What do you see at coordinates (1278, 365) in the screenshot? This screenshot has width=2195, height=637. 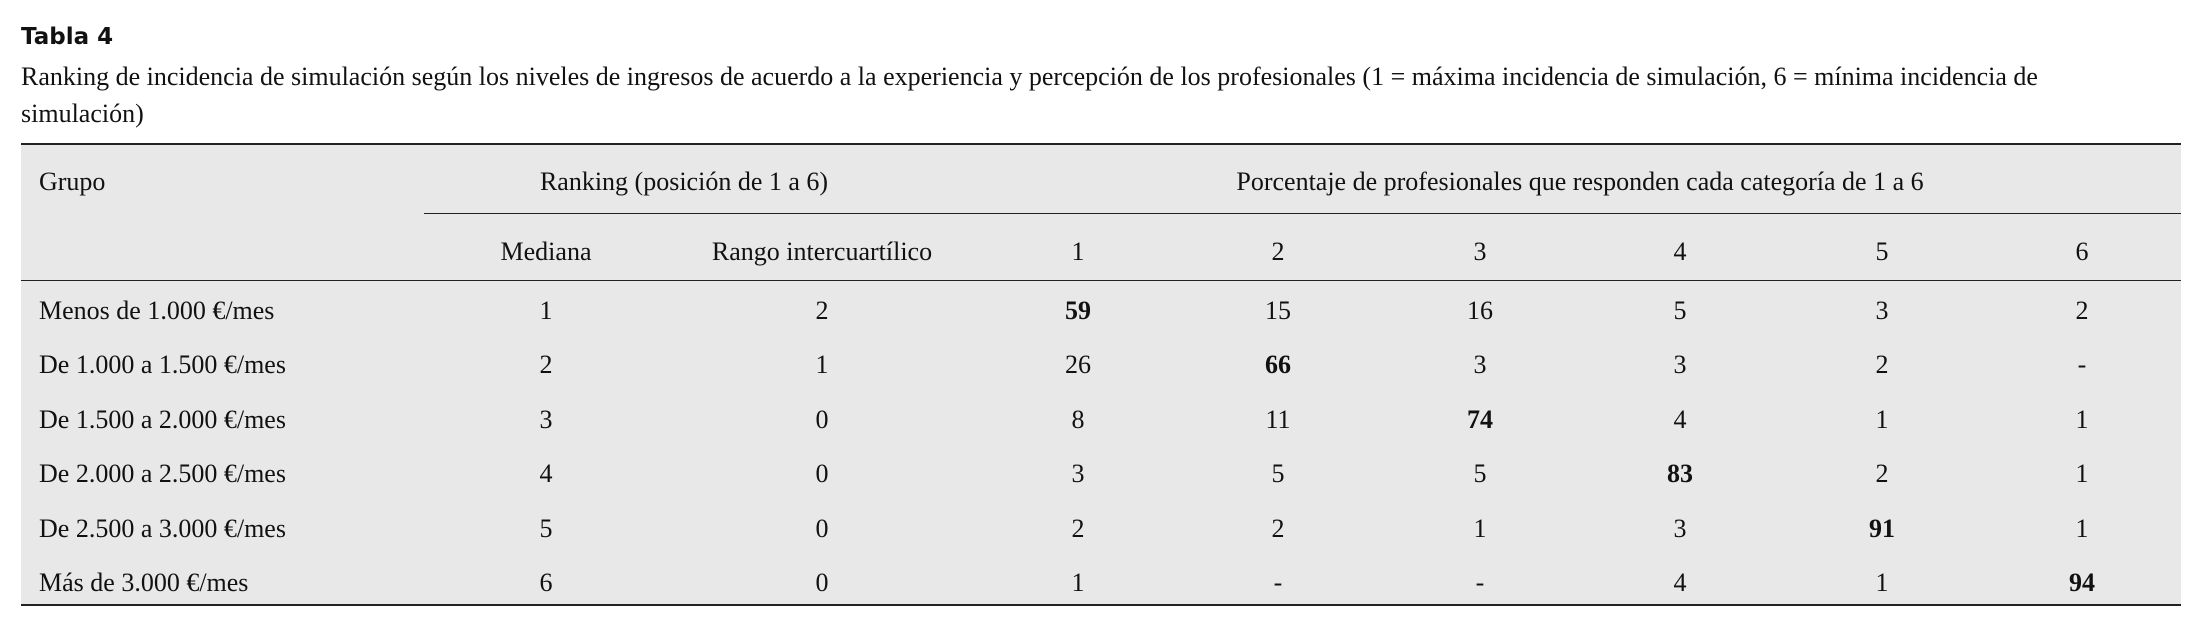 I see `cell: 66` at bounding box center [1278, 365].